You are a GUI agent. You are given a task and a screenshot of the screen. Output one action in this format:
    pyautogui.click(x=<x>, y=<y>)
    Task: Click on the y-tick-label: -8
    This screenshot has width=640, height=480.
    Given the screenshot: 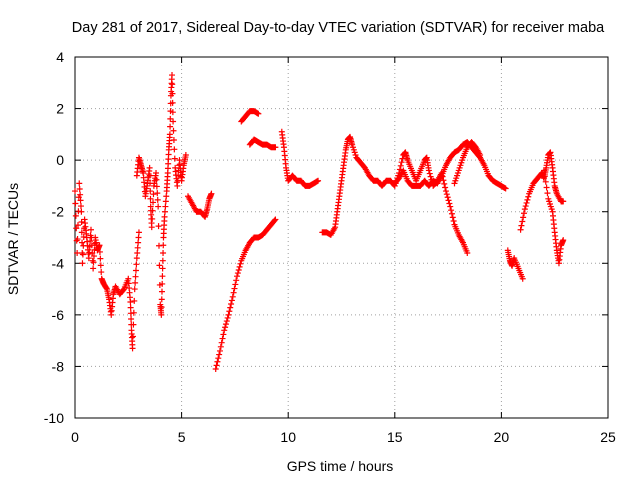 What is the action you would take?
    pyautogui.click(x=58, y=366)
    